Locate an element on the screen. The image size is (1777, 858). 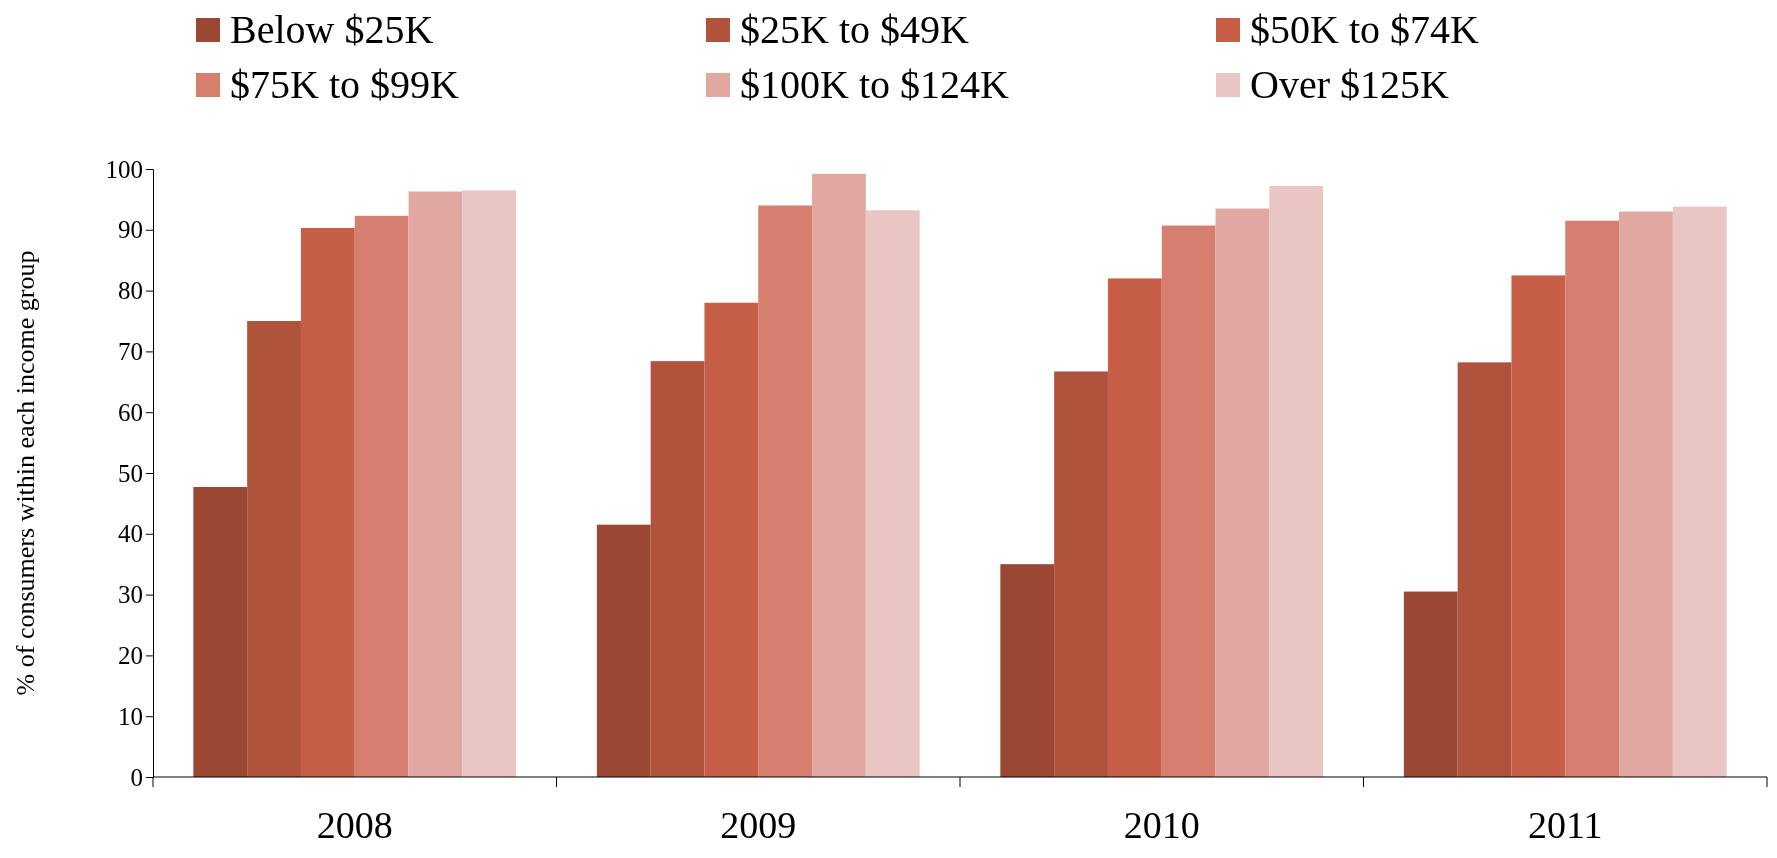
y-tick-label: 60 is located at coordinates (130, 412).